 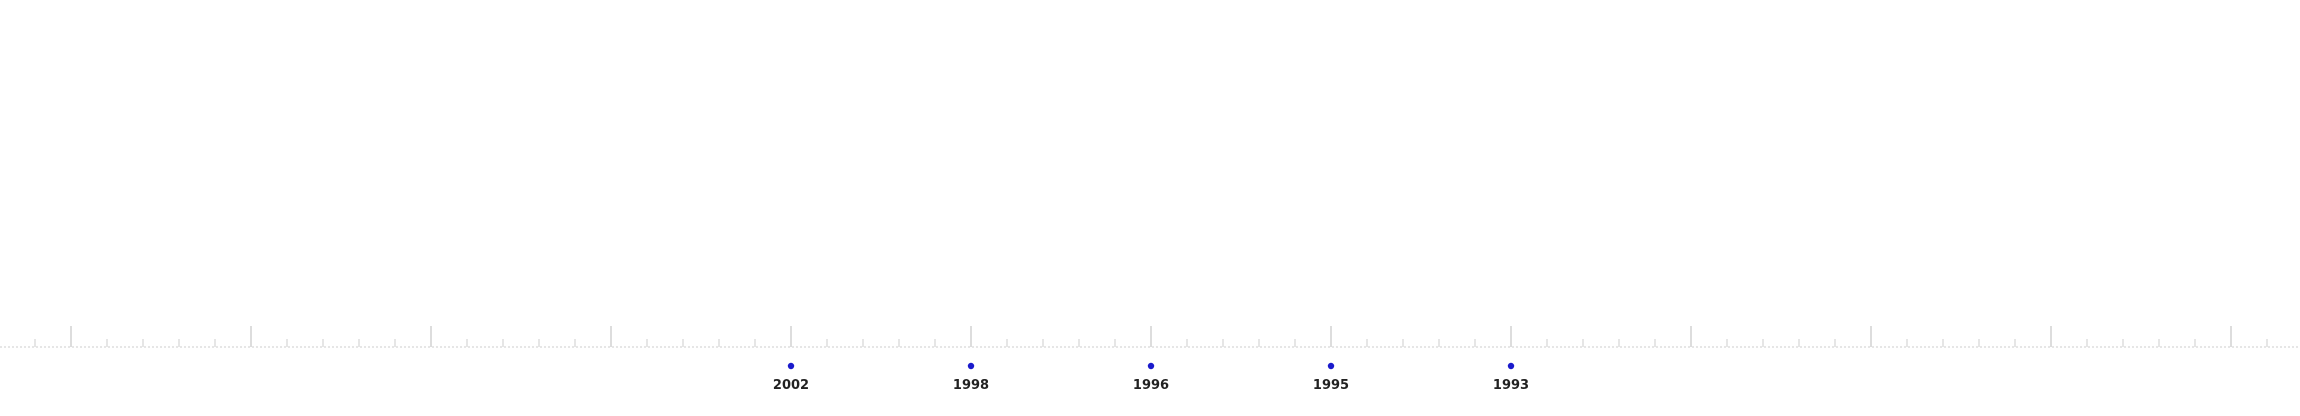 I want to click on event-year-label: 1998, so click(x=971, y=385).